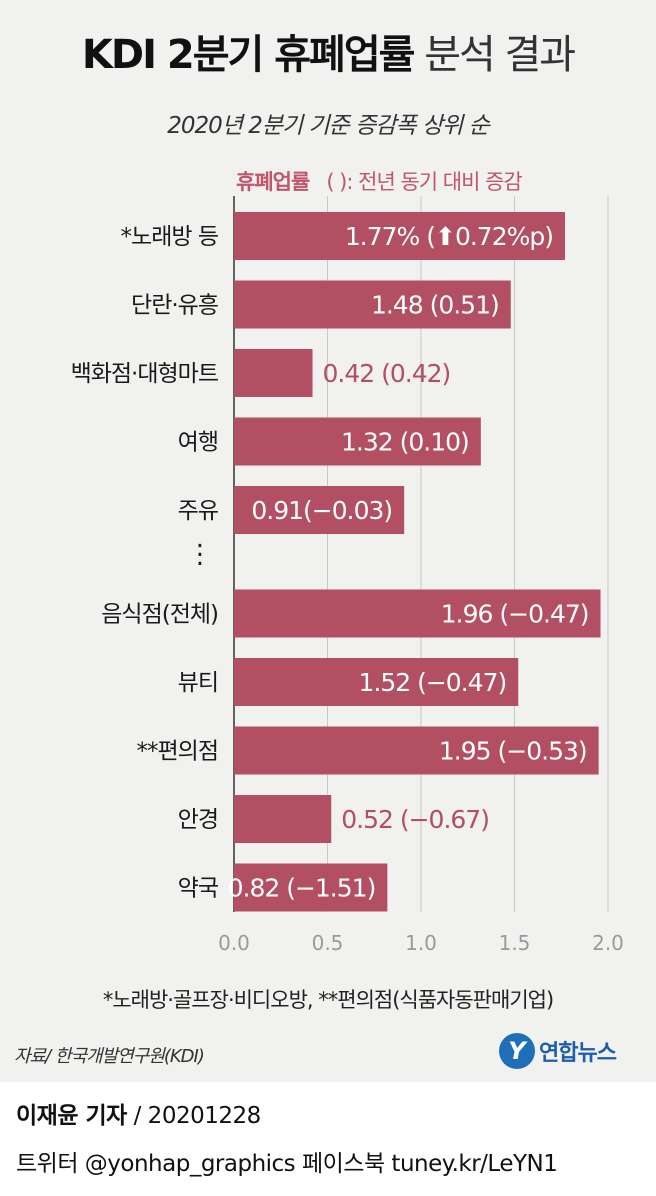 The image size is (656, 1196). Describe the element at coordinates (449, 236) in the screenshot. I see `data-label: 1.77% (⬆0.72%p)` at that location.